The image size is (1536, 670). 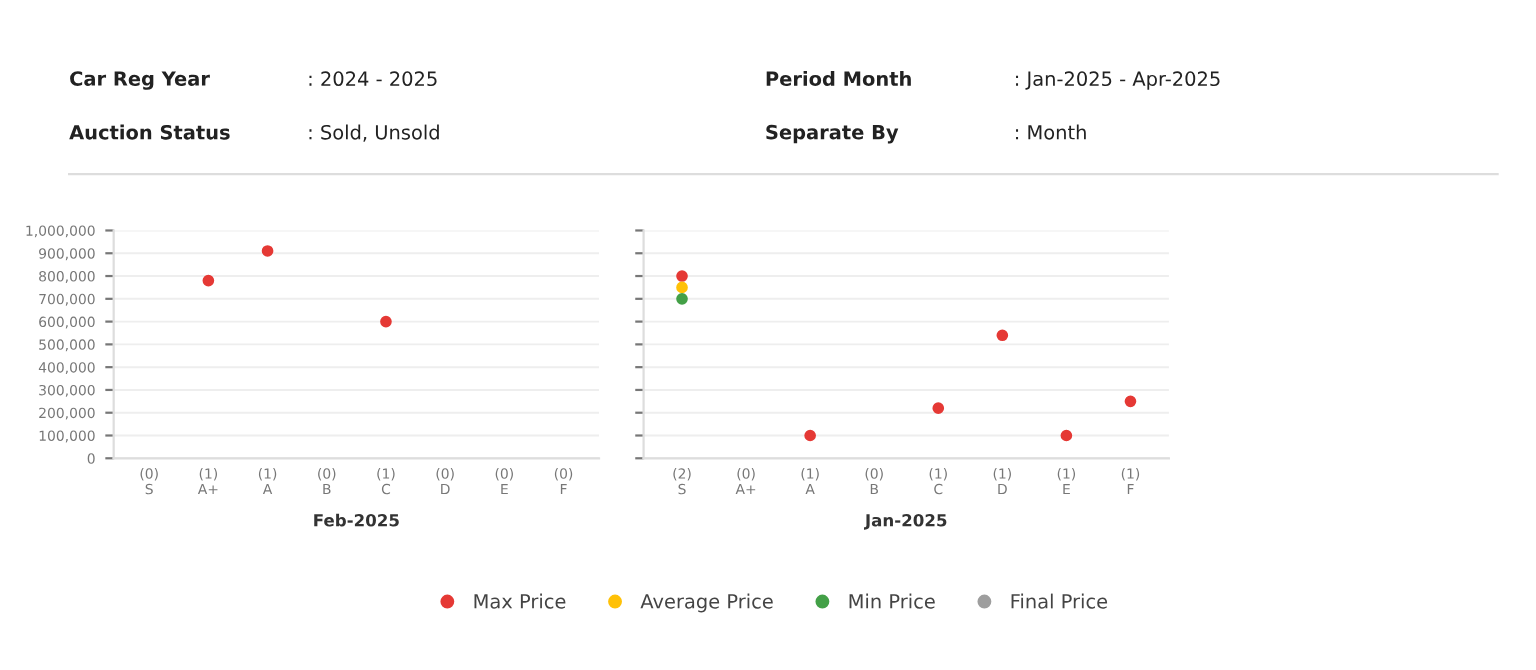 What do you see at coordinates (373, 79) in the screenshot?
I see `text: : 2024 - 2025` at bounding box center [373, 79].